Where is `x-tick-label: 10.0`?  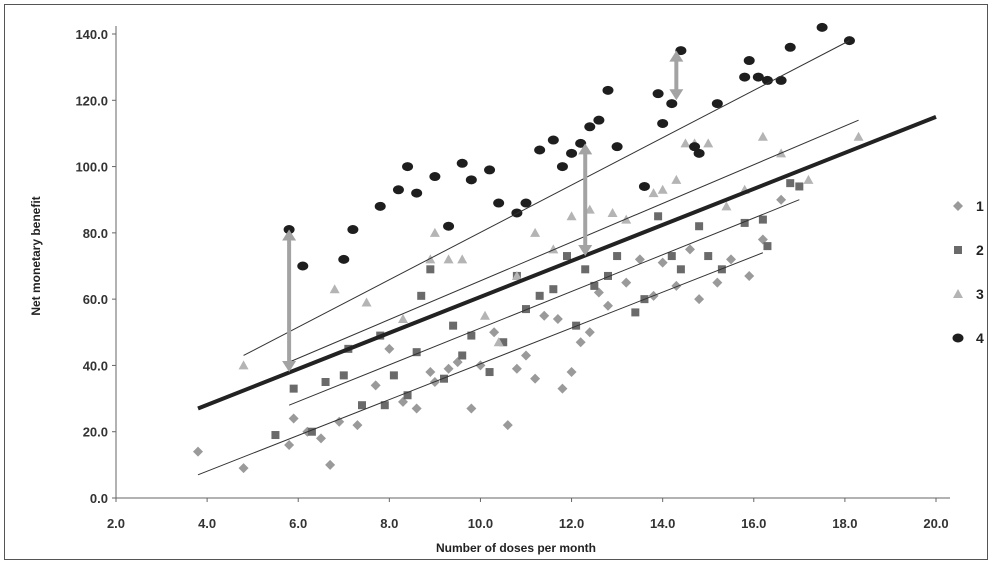 x-tick-label: 10.0 is located at coordinates (480, 523).